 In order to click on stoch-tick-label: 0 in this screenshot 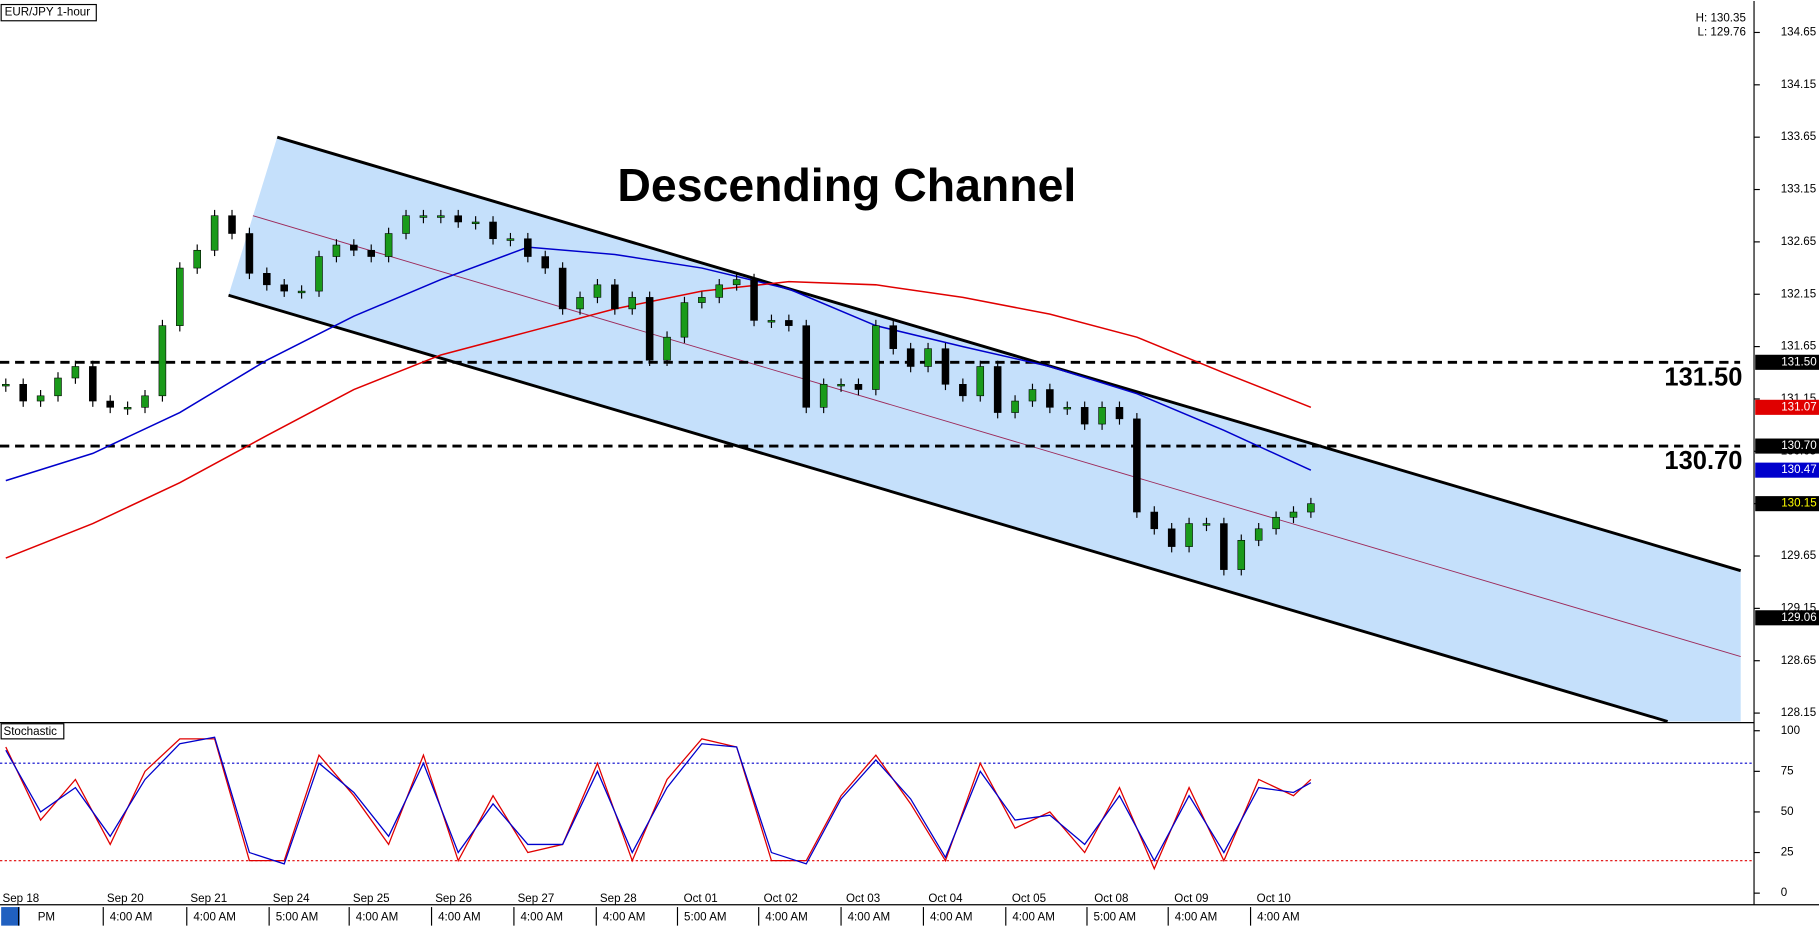, I will do `click(1784, 892)`.